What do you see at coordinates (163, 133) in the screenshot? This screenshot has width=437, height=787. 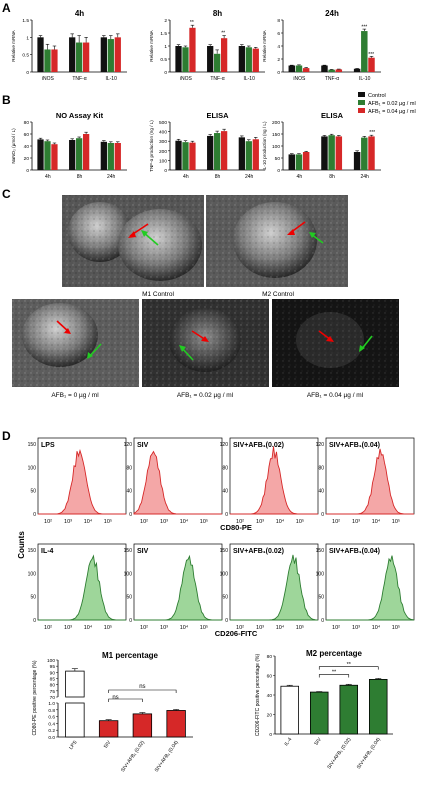 I see `y-tick-label: 400` at bounding box center [163, 133].